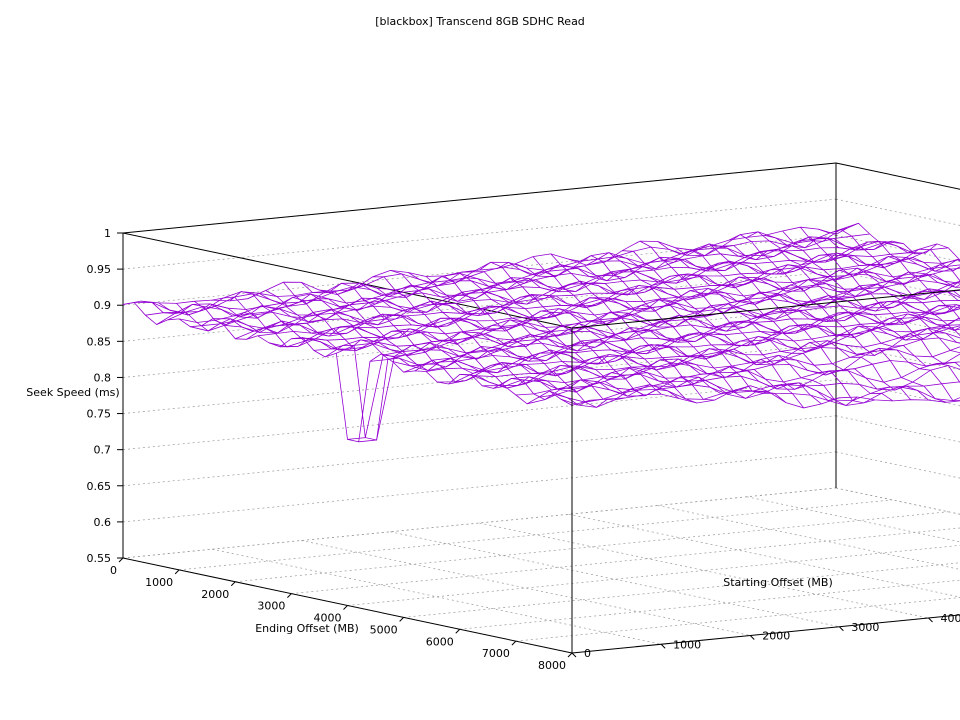 This screenshot has height=720, width=960. Describe the element at coordinates (159, 582) in the screenshot. I see `x-tick-label: 1000` at that location.